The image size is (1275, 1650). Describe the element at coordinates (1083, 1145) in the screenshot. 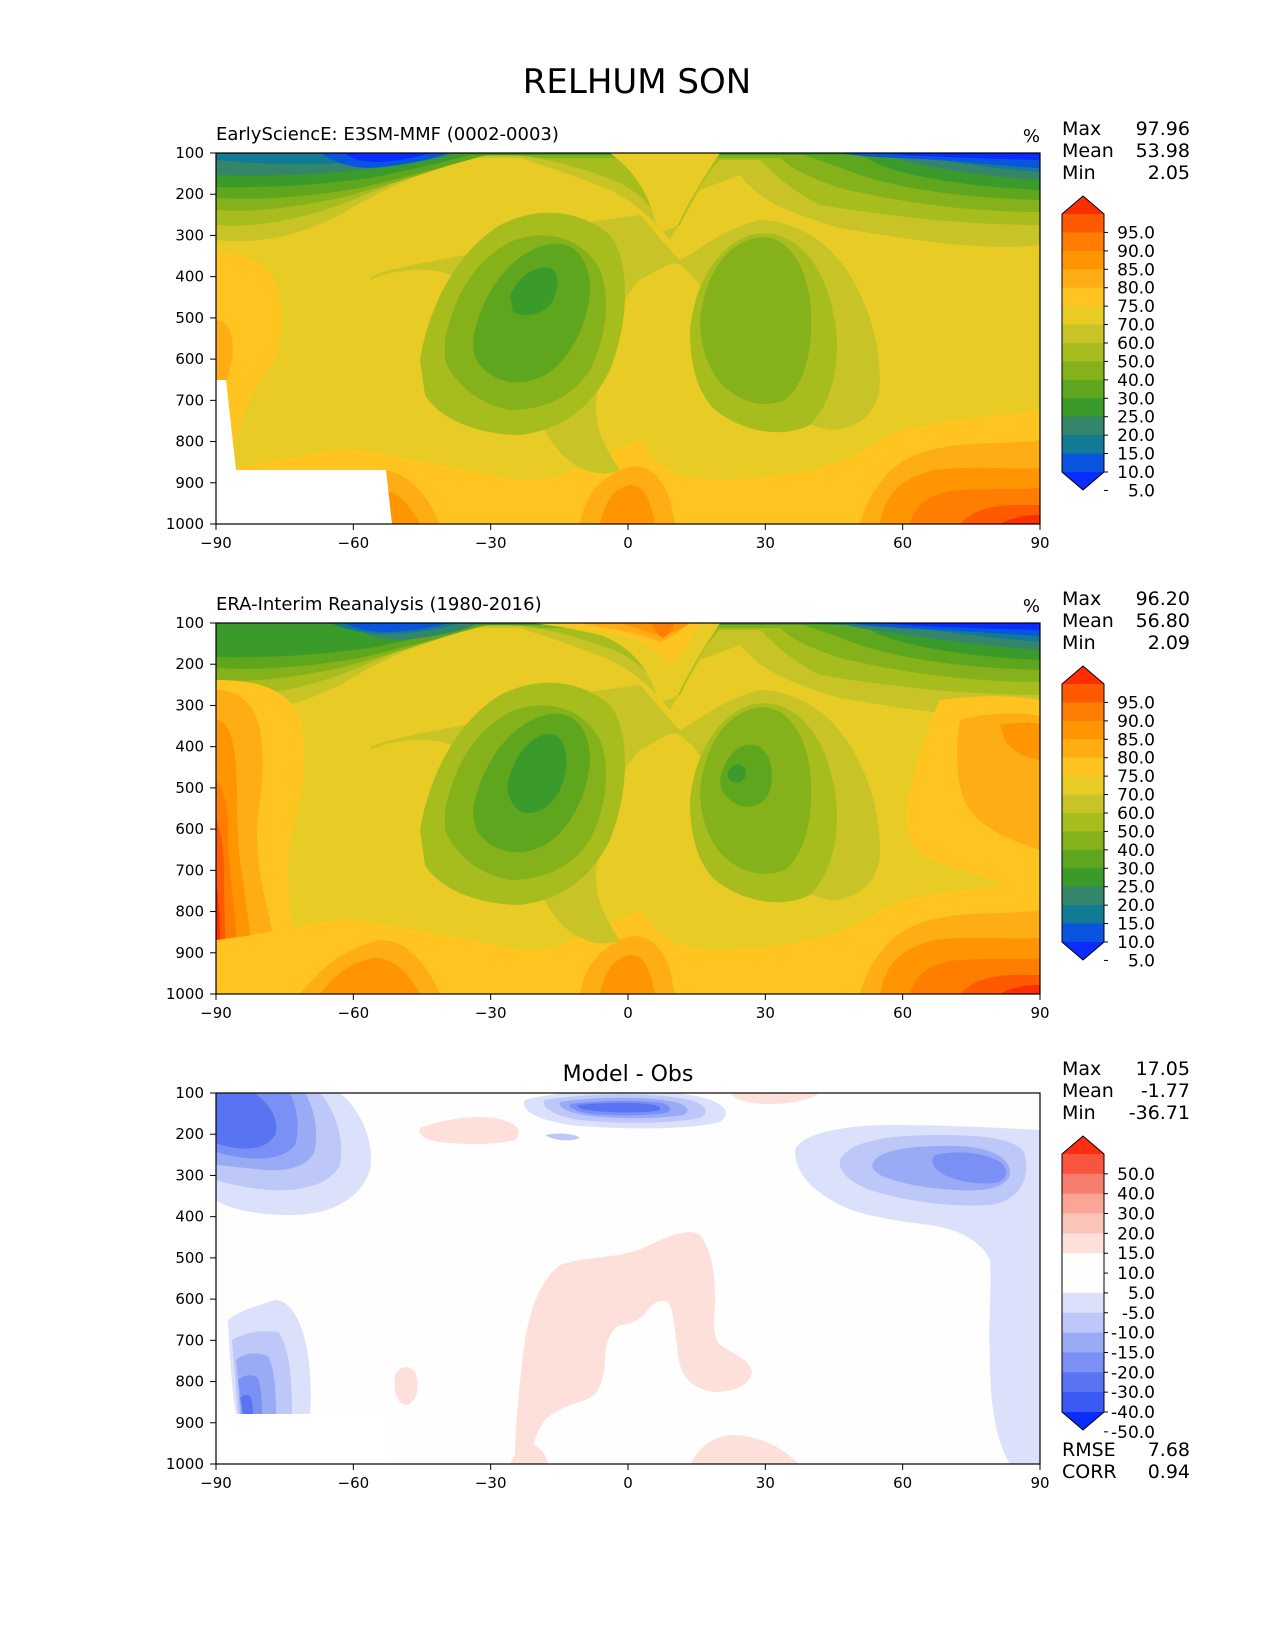

I see `colorbar-extend-max` at that location.